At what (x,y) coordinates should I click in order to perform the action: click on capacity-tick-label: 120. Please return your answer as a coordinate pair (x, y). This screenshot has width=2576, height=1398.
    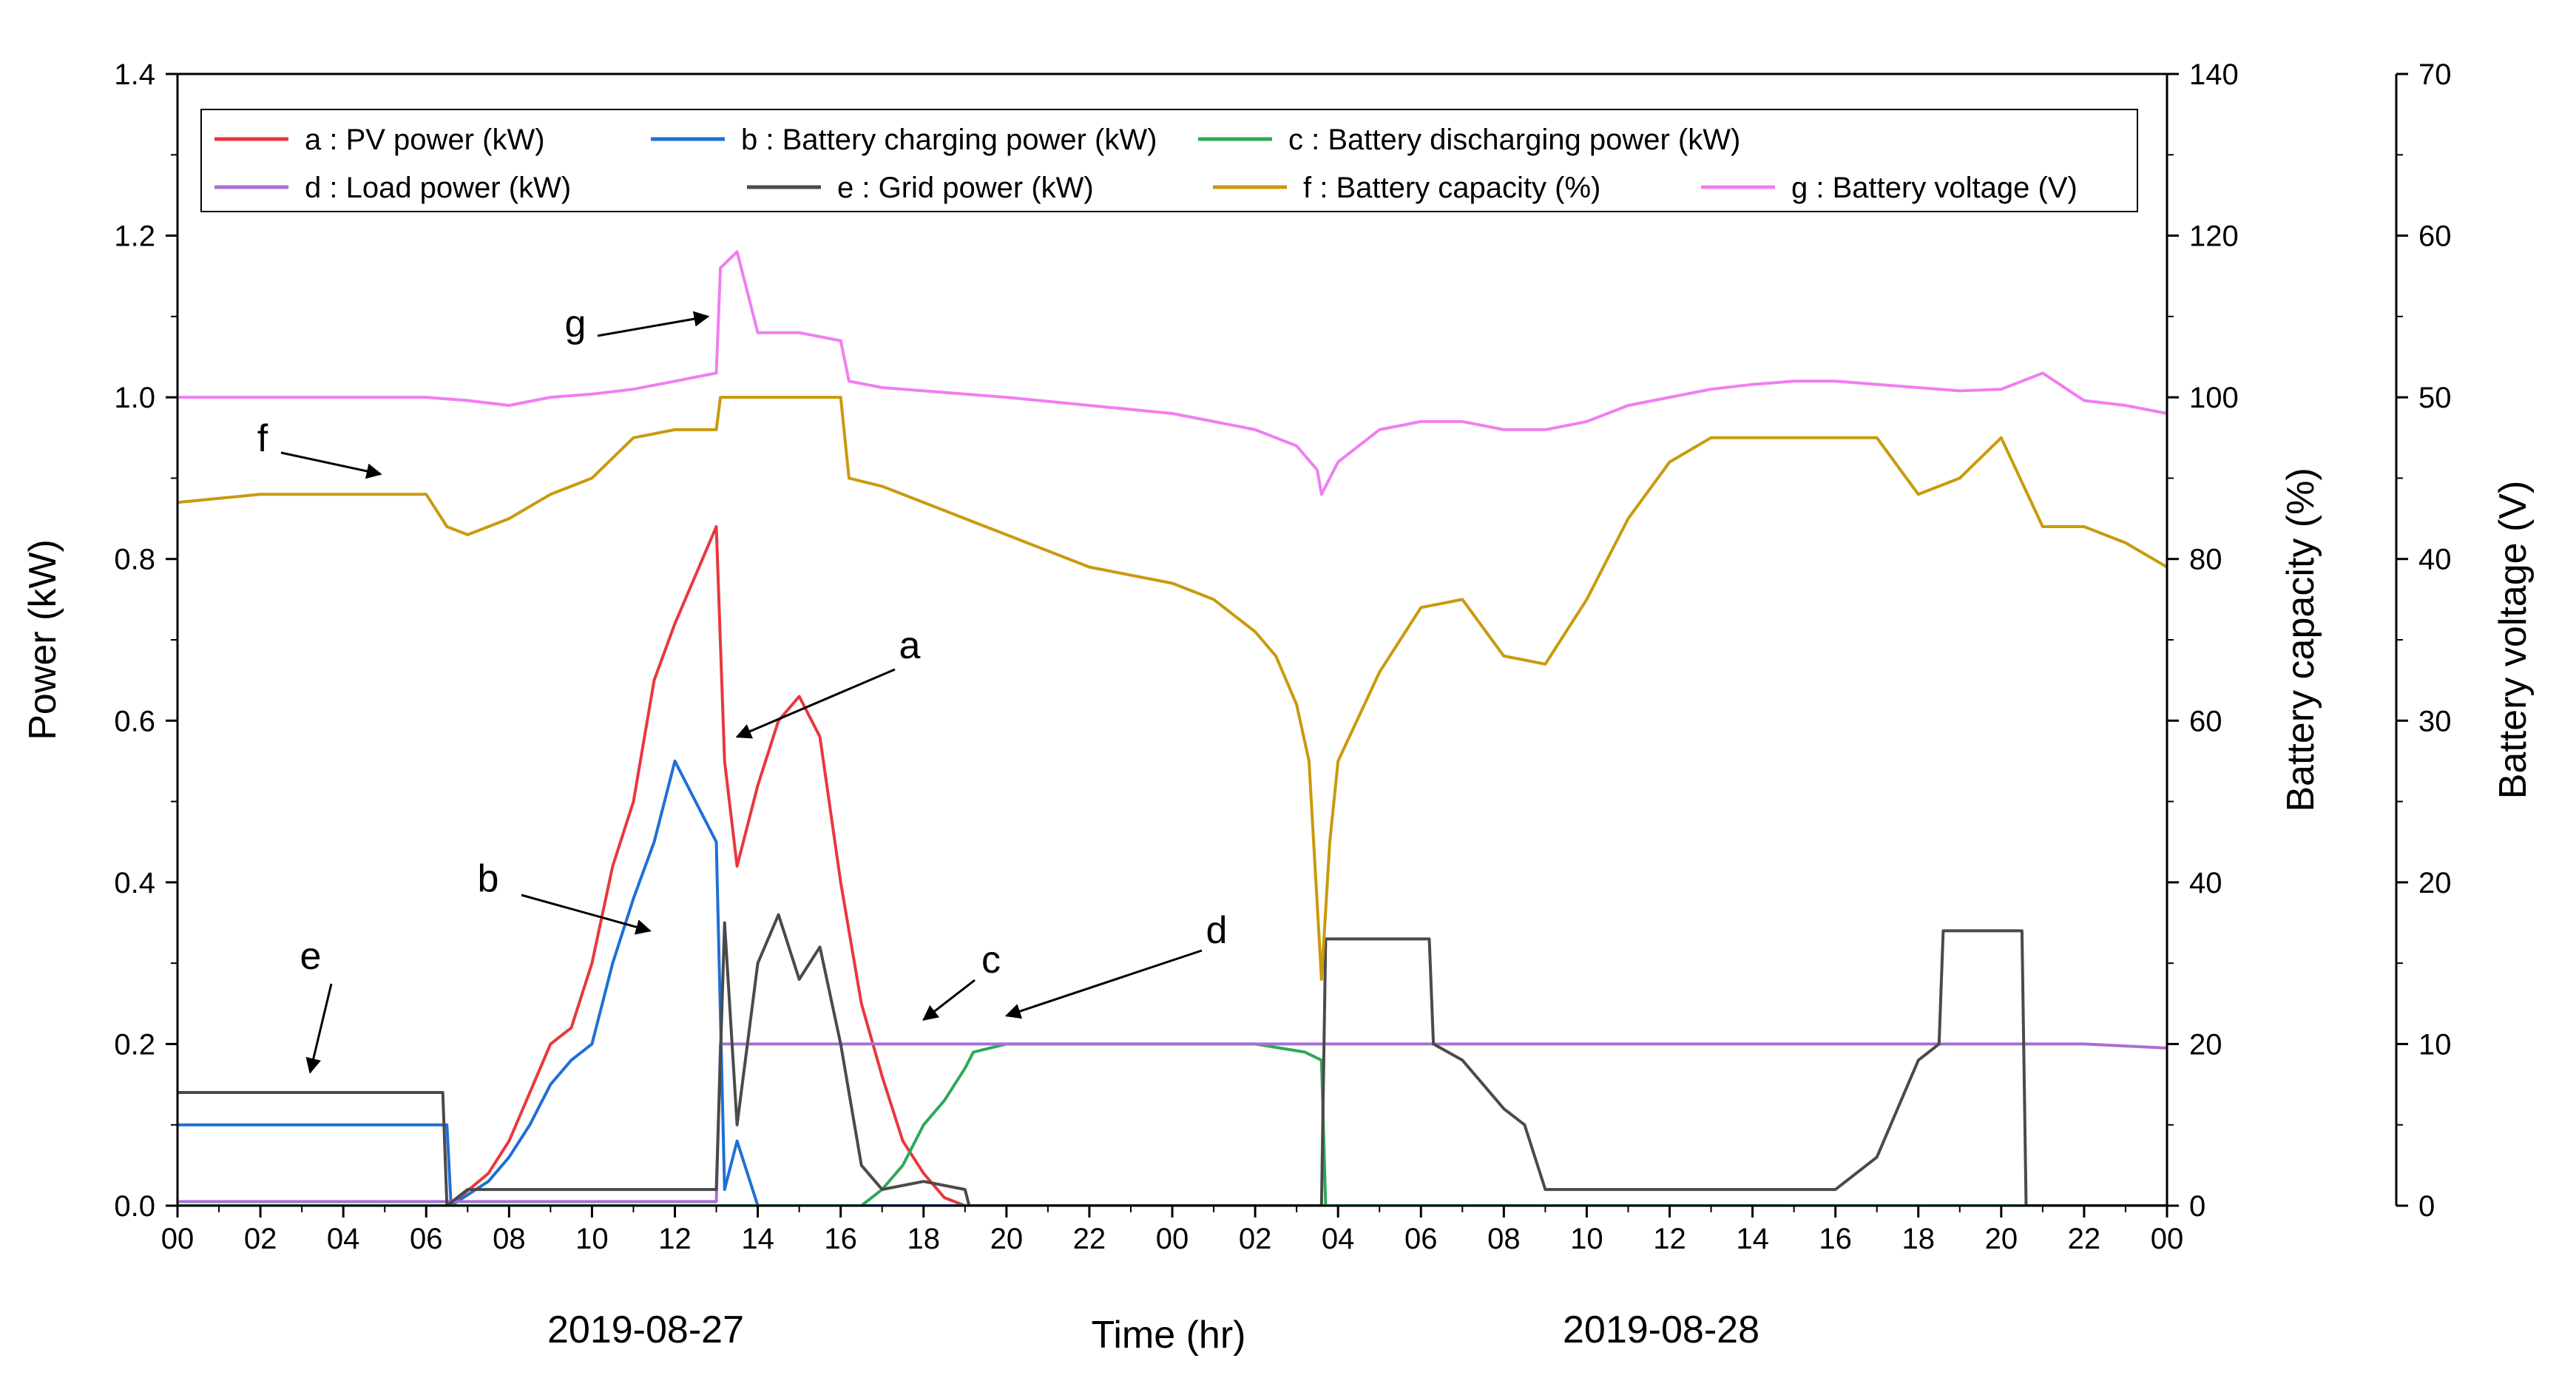
    Looking at the image, I should click on (2214, 236).